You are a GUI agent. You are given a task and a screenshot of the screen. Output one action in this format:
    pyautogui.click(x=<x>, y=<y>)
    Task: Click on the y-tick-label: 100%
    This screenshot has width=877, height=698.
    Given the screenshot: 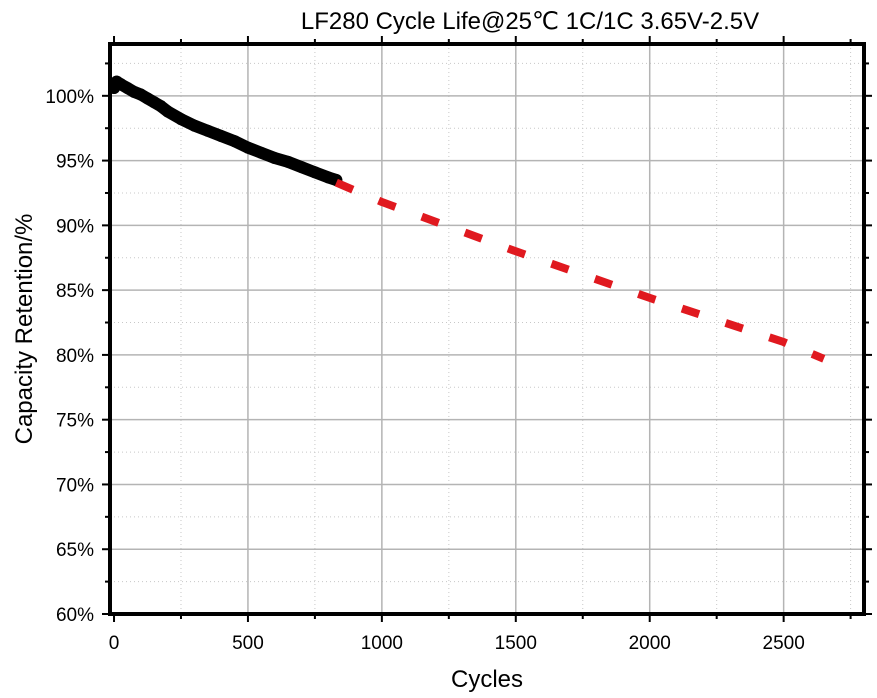 What is the action you would take?
    pyautogui.click(x=69, y=97)
    